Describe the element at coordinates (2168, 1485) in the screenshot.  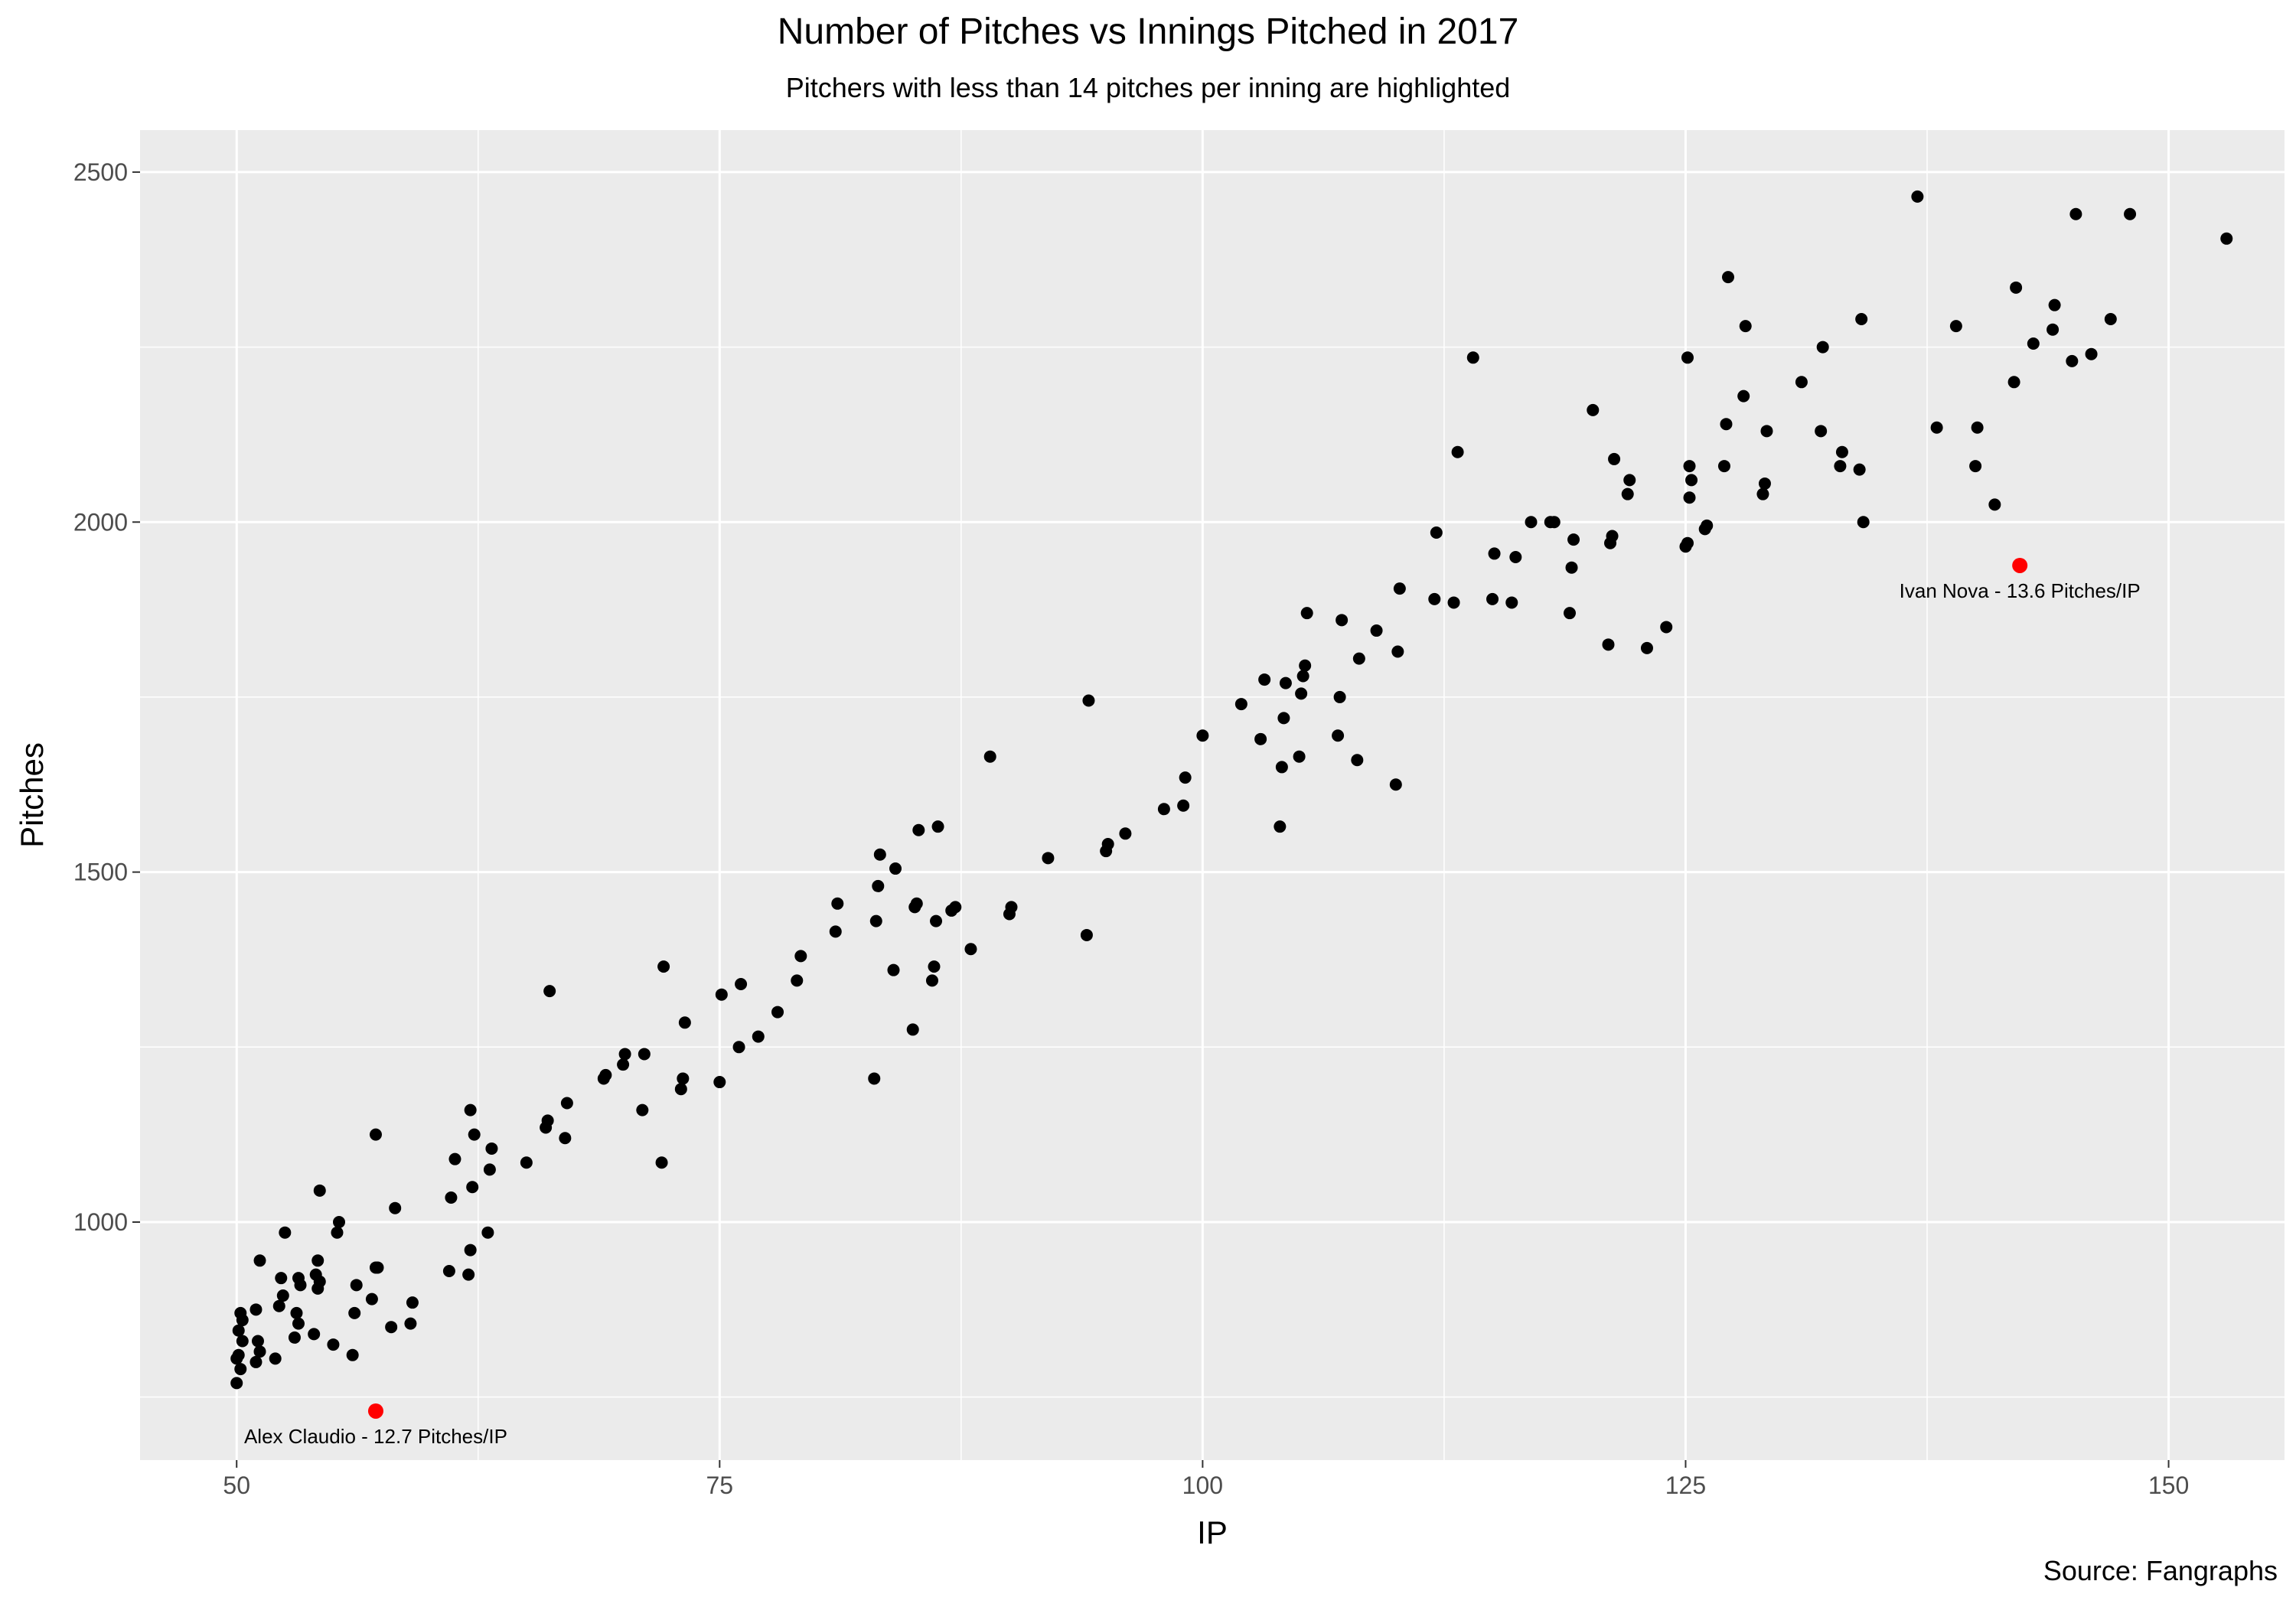
I see `x-tick-label: 150` at that location.